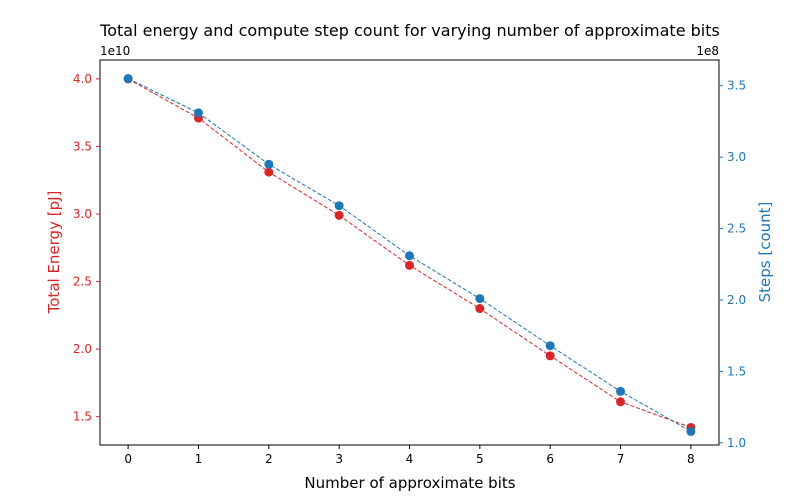 The width and height of the screenshot is (800, 500). I want to click on x-tick-label: 8, so click(691, 459).